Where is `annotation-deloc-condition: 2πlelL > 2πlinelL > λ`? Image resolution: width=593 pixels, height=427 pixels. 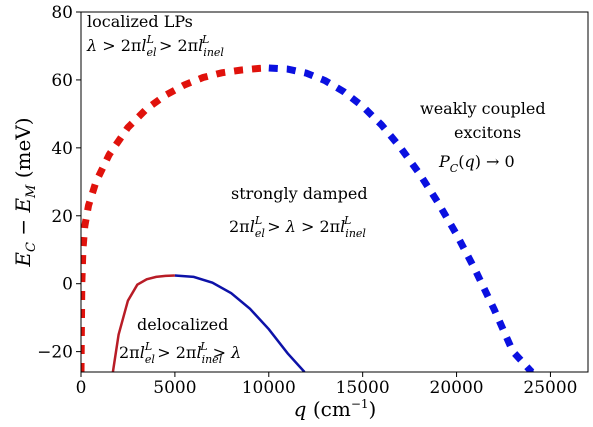 annotation-deloc-condition: 2πlelL > 2πlinelL > λ is located at coordinates (180, 353).